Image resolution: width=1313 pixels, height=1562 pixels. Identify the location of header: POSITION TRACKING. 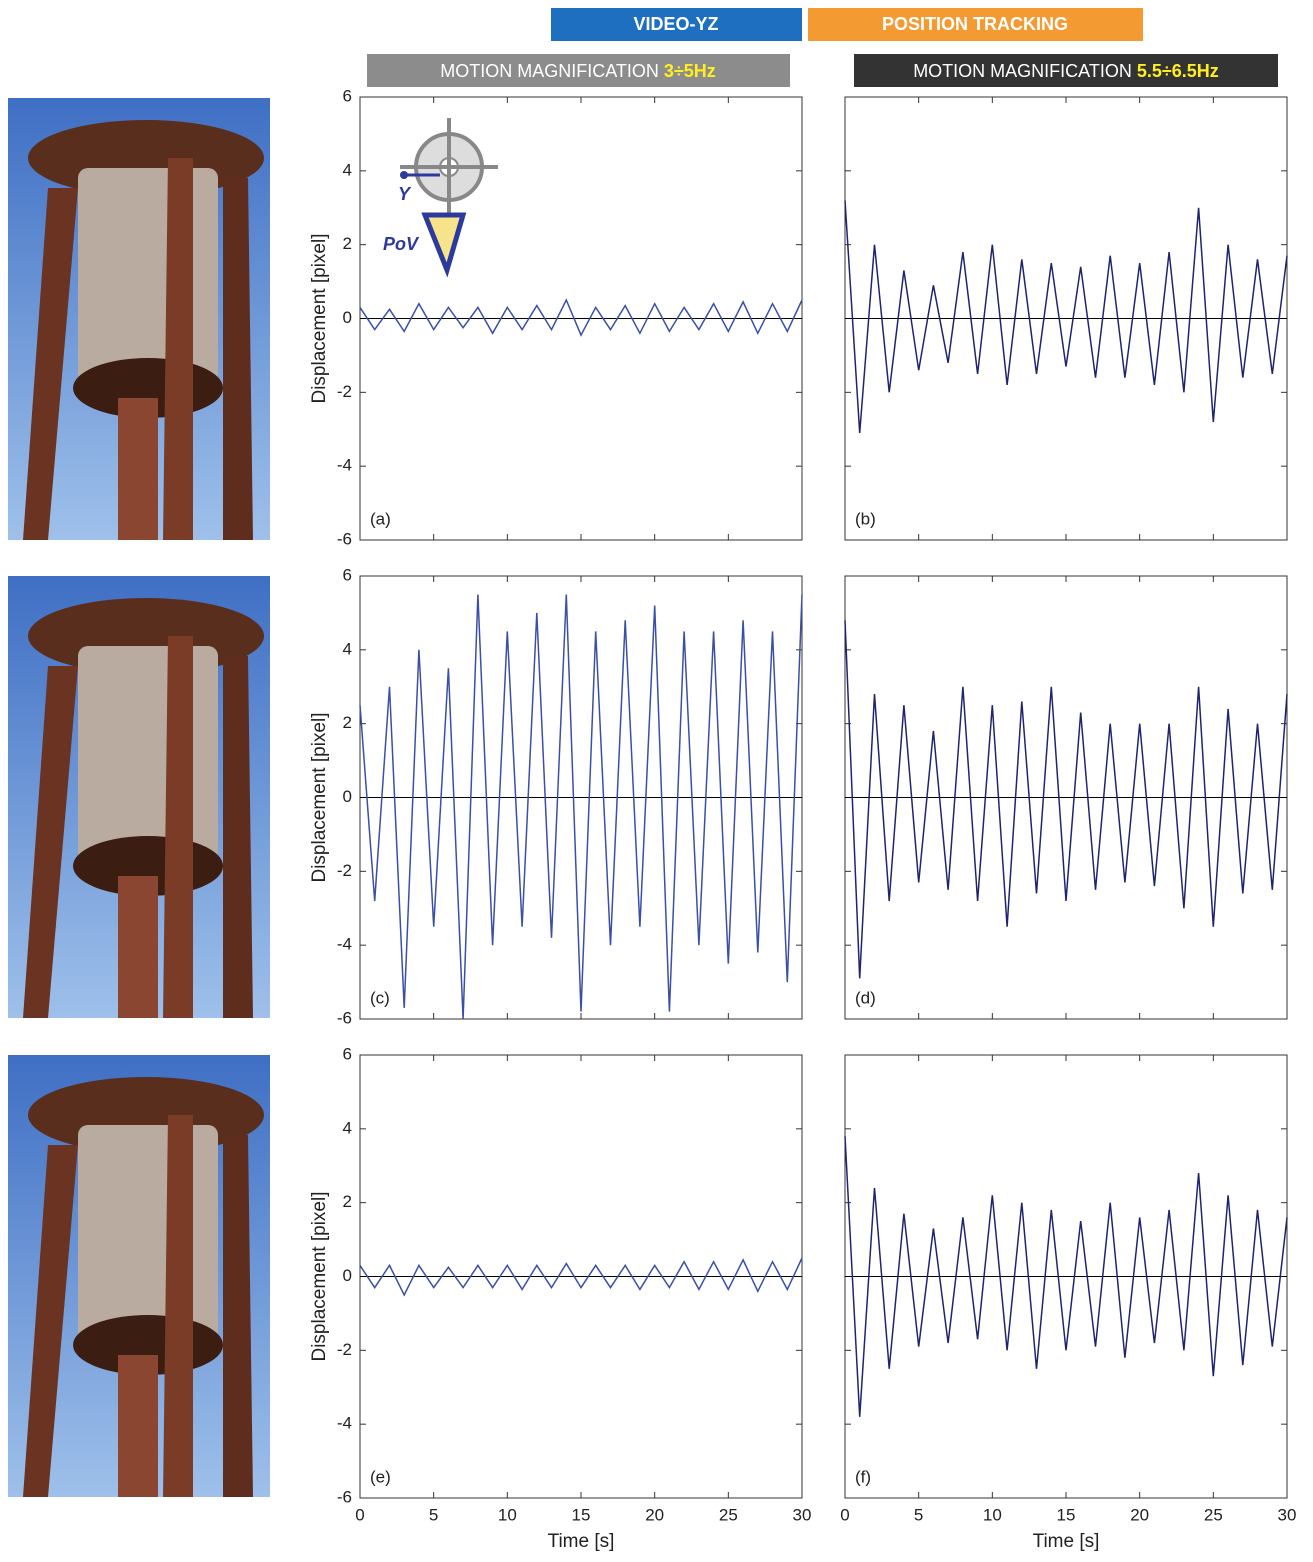
(975, 24).